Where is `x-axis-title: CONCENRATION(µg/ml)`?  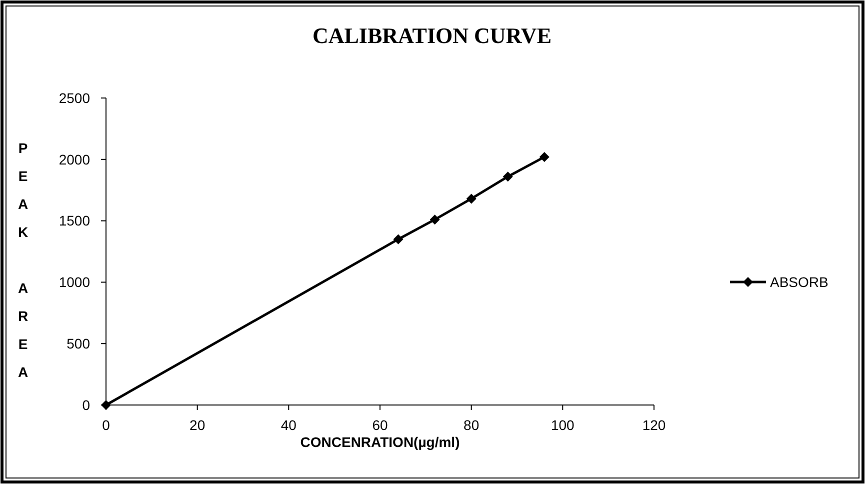
x-axis-title: CONCENRATION(µg/ml) is located at coordinates (380, 442).